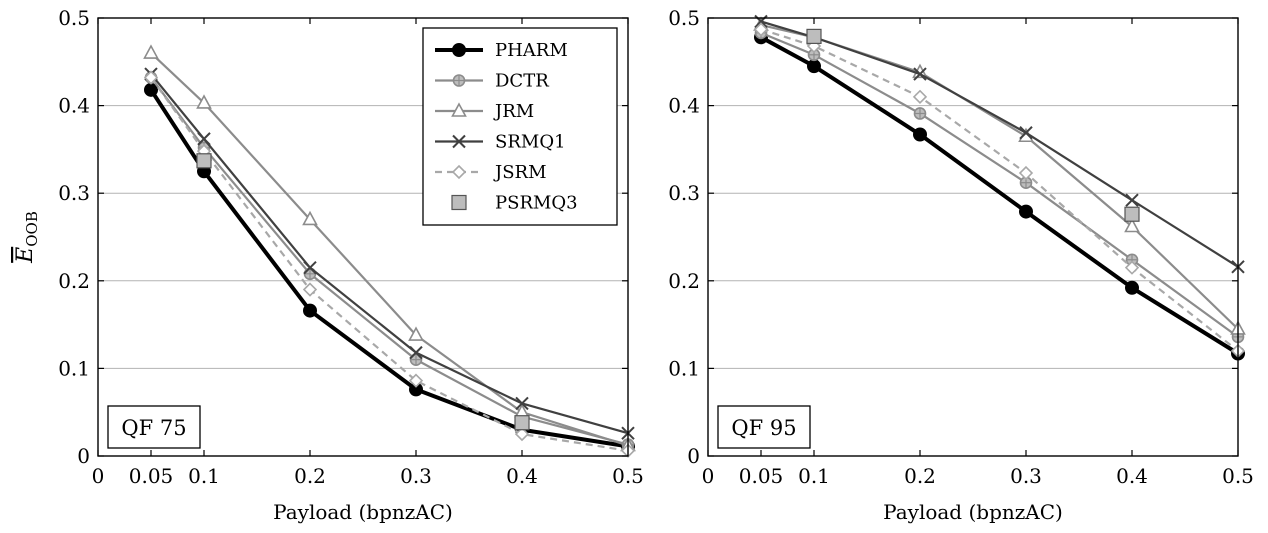  I want to click on panel-label: QF 95, so click(763, 428).